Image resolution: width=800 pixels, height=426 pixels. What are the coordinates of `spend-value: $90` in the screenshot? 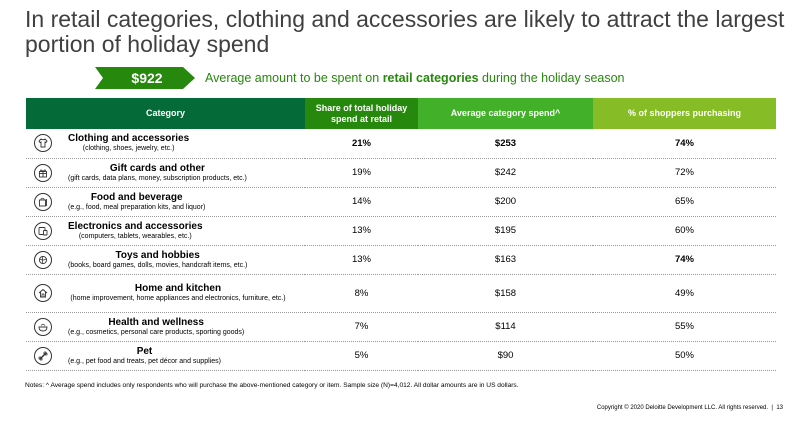 It's located at (505, 356).